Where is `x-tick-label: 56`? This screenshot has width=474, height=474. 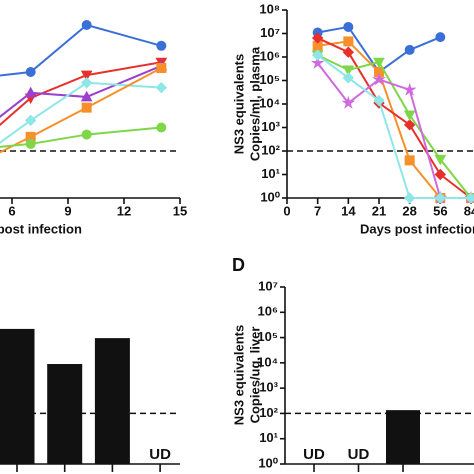
x-tick-label: 56 is located at coordinates (440, 210).